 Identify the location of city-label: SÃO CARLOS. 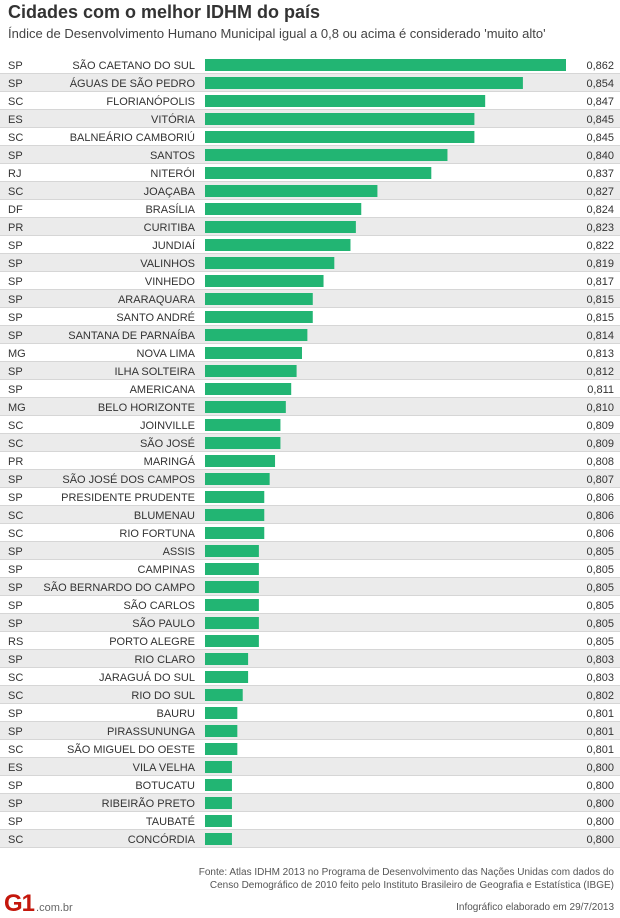
(159, 605).